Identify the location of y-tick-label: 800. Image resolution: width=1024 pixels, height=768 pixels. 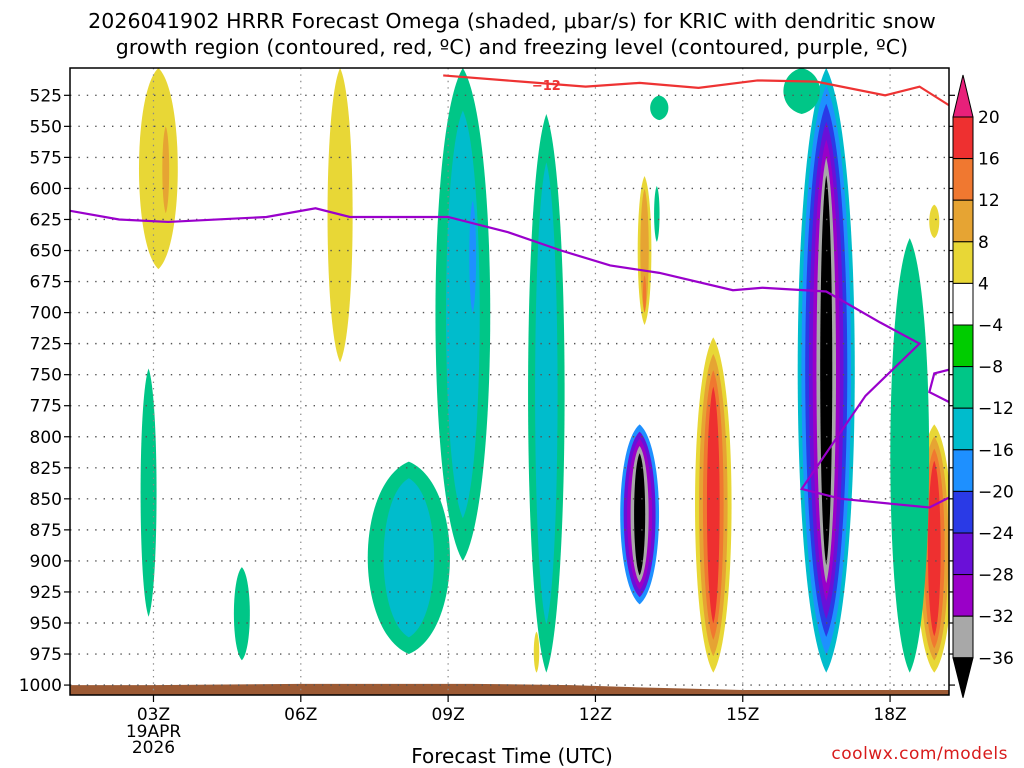
(46, 438).